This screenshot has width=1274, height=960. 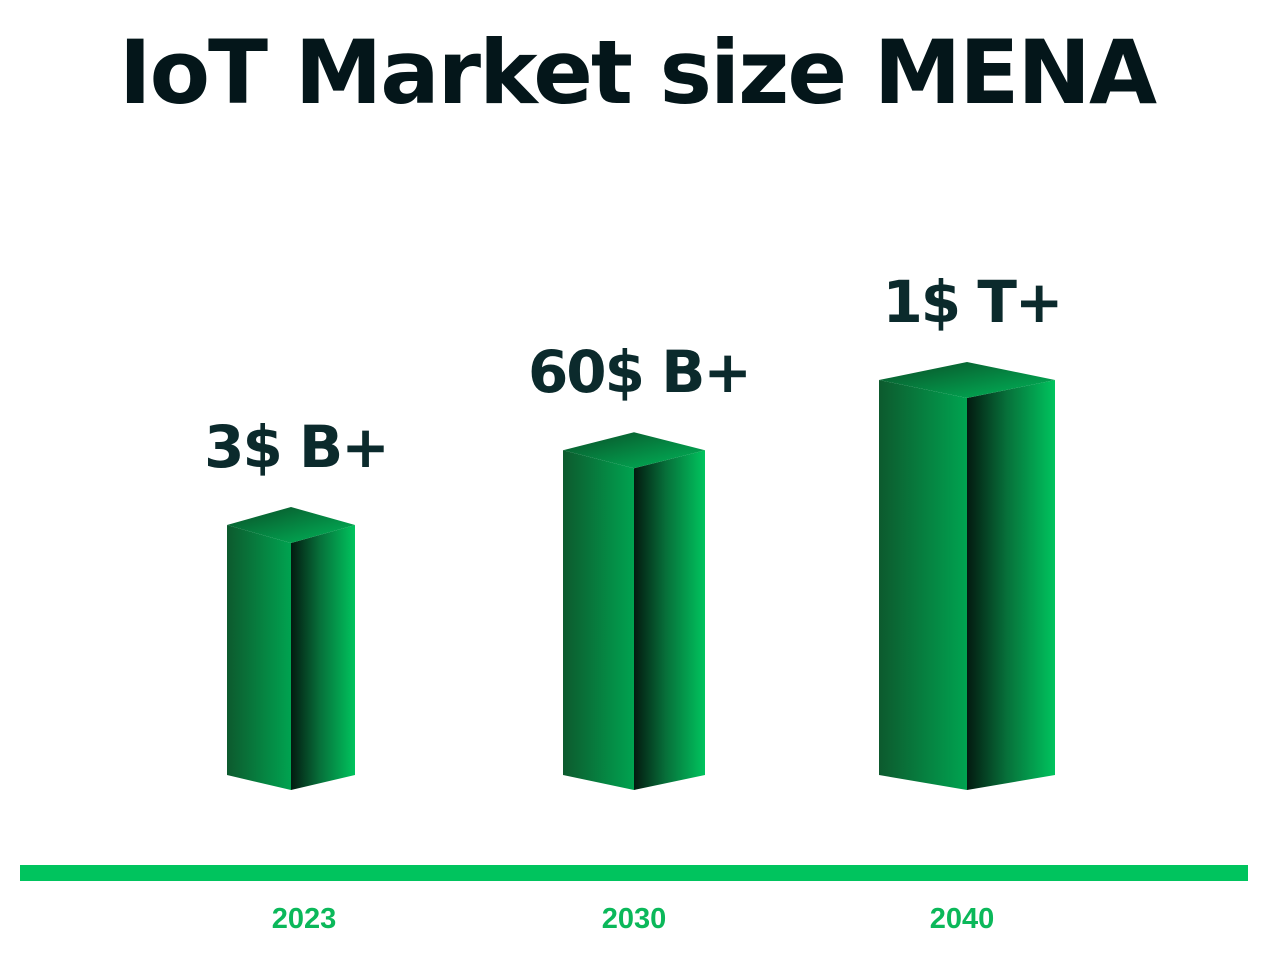 What do you see at coordinates (962, 919) in the screenshot?
I see `x-tick-label-2040: 2040` at bounding box center [962, 919].